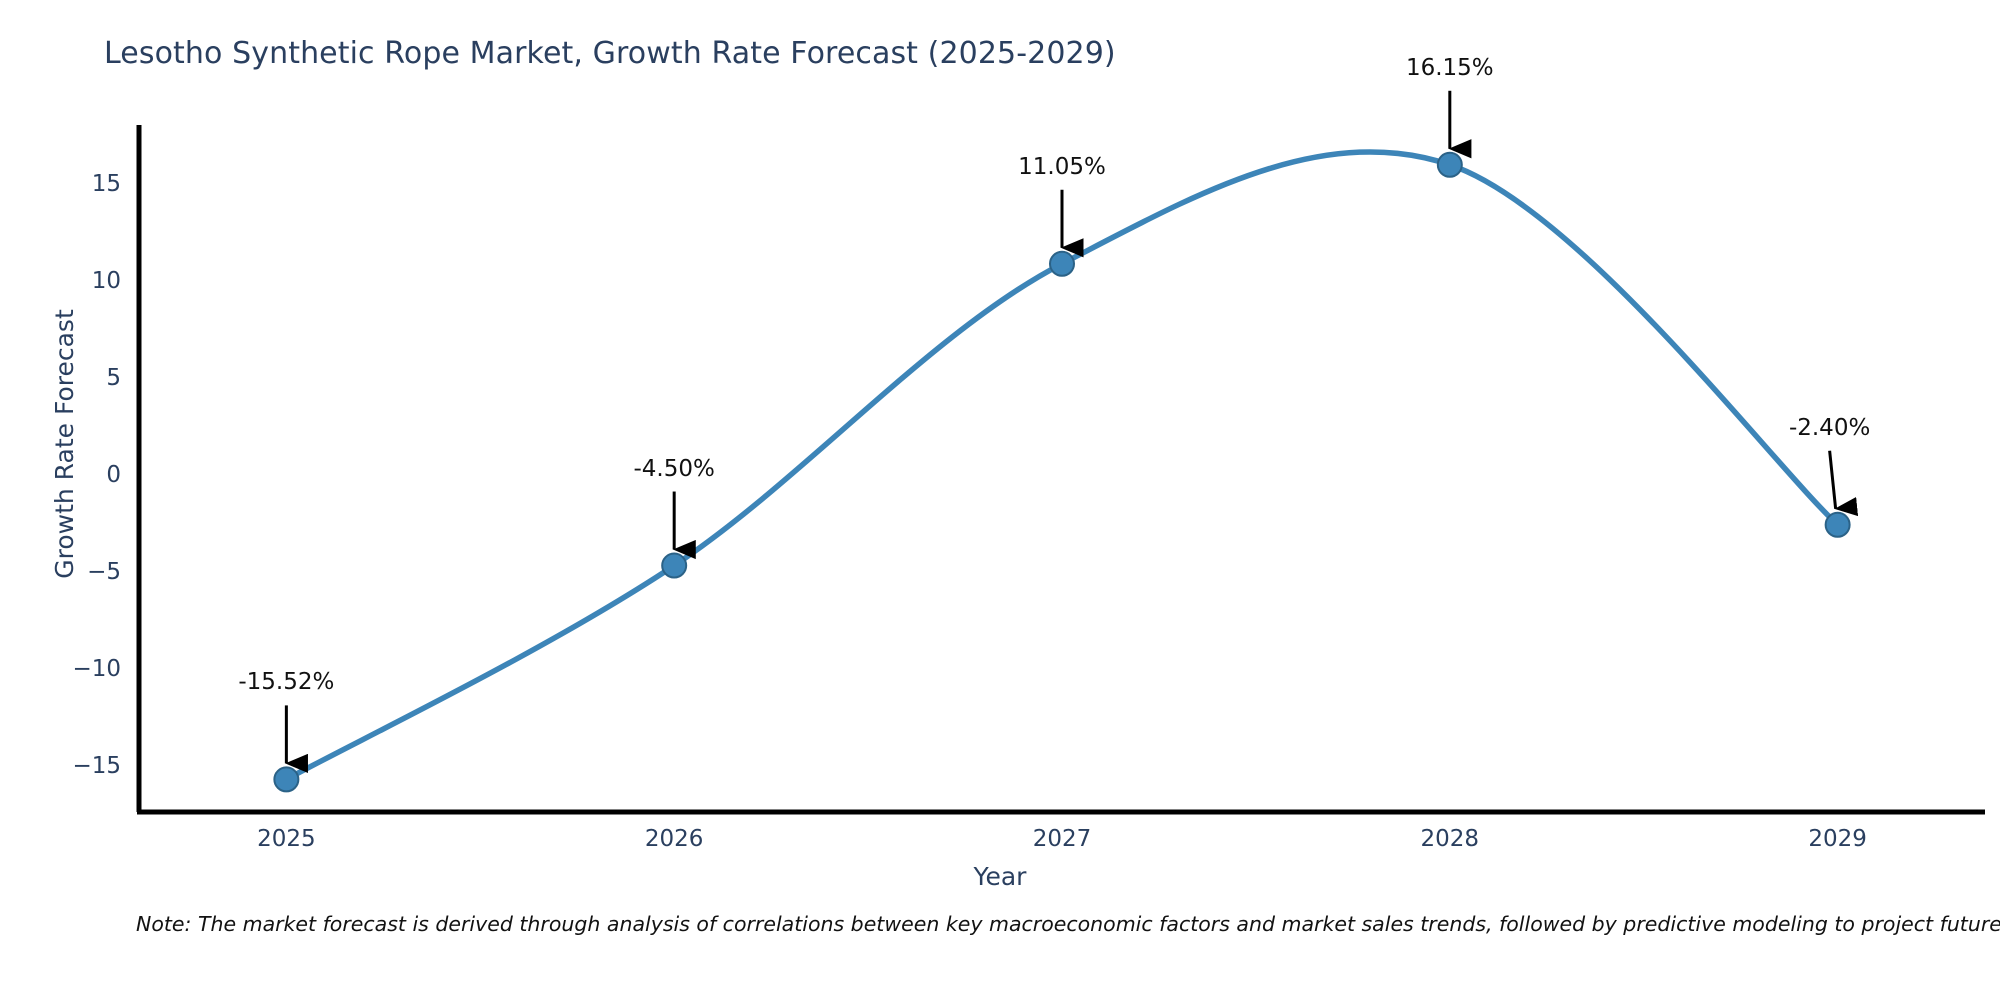 The width and height of the screenshot is (2000, 1000). Describe the element at coordinates (674, 839) in the screenshot. I see `x-tick-label: 2026` at that location.